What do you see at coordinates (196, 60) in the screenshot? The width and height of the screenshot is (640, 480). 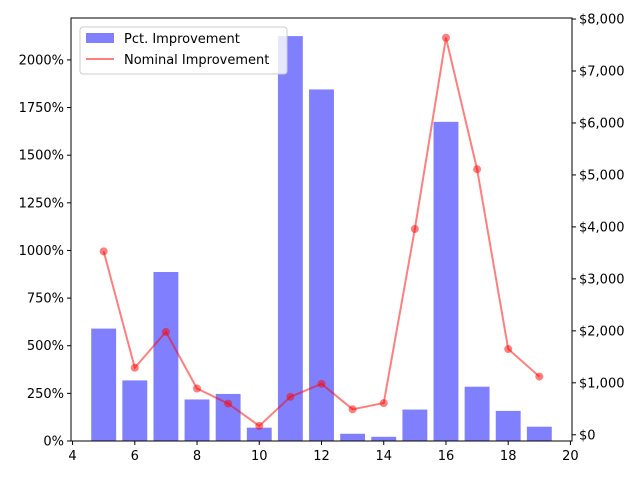 I see `legend-label-nominal-improvement: Nominal Improvement` at bounding box center [196, 60].